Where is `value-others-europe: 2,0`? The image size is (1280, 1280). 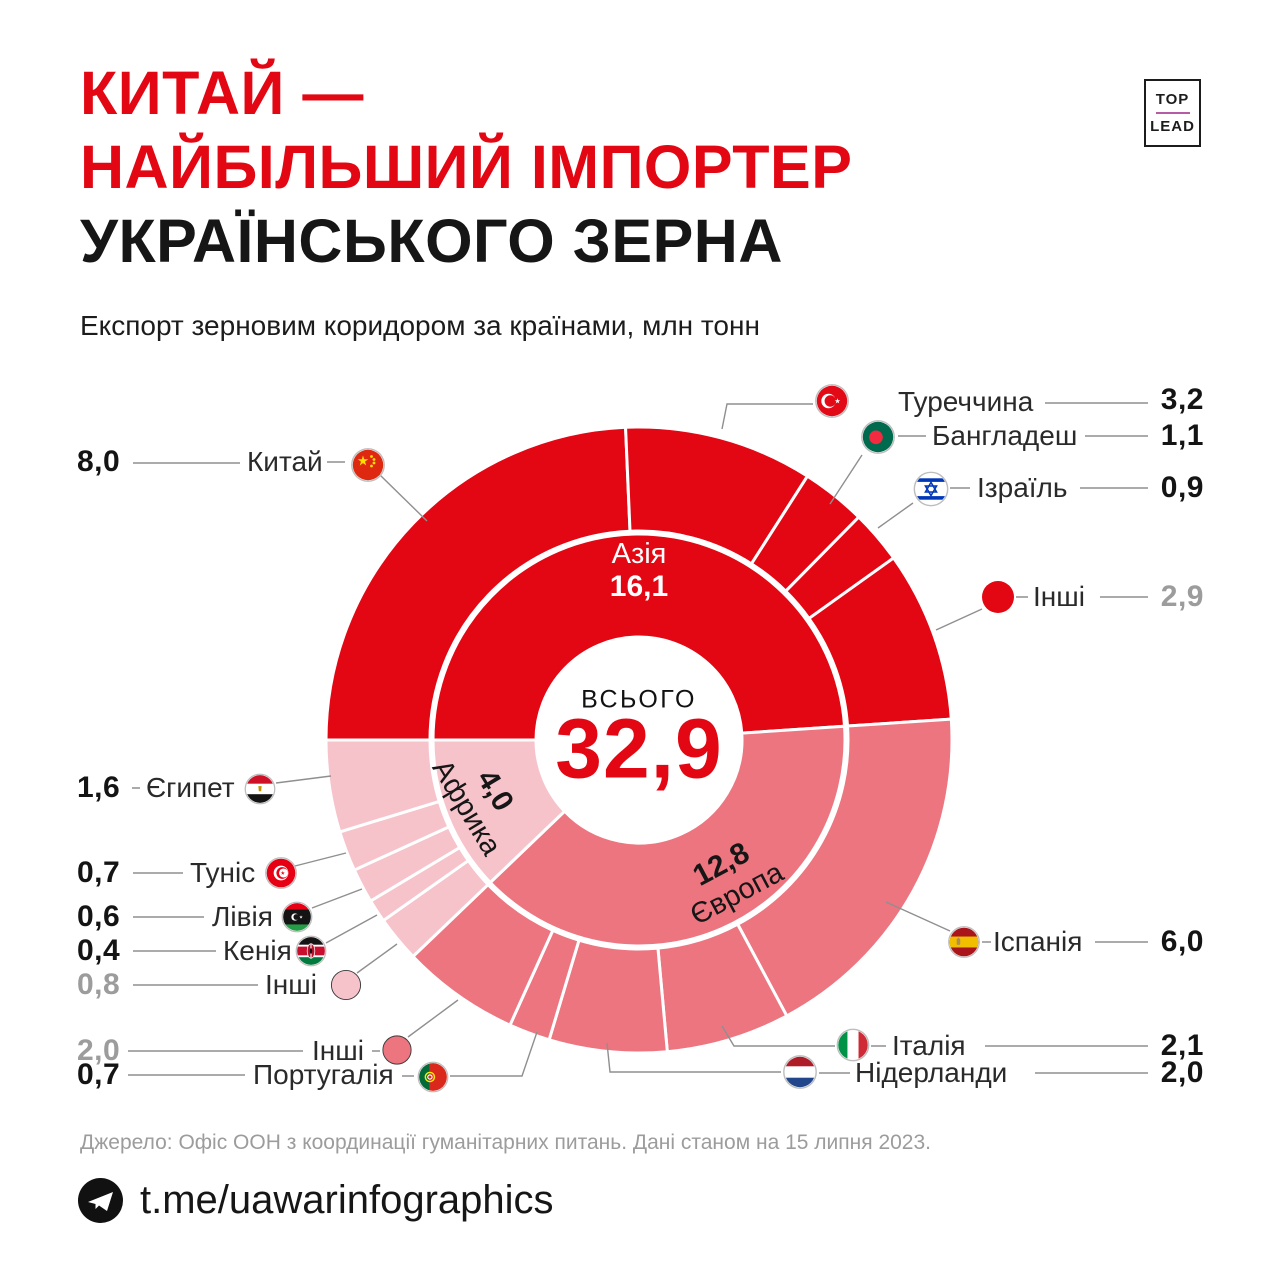 value-others-europe: 2,0 is located at coordinates (99, 1050).